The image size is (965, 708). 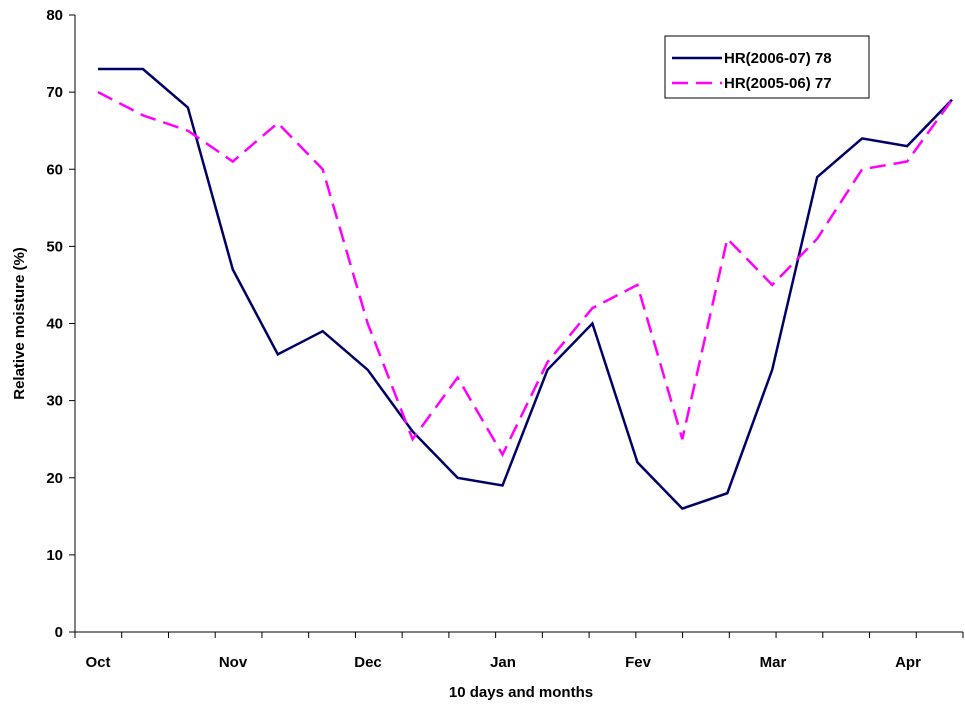 What do you see at coordinates (54, 401) in the screenshot?
I see `y-tick-label: 30` at bounding box center [54, 401].